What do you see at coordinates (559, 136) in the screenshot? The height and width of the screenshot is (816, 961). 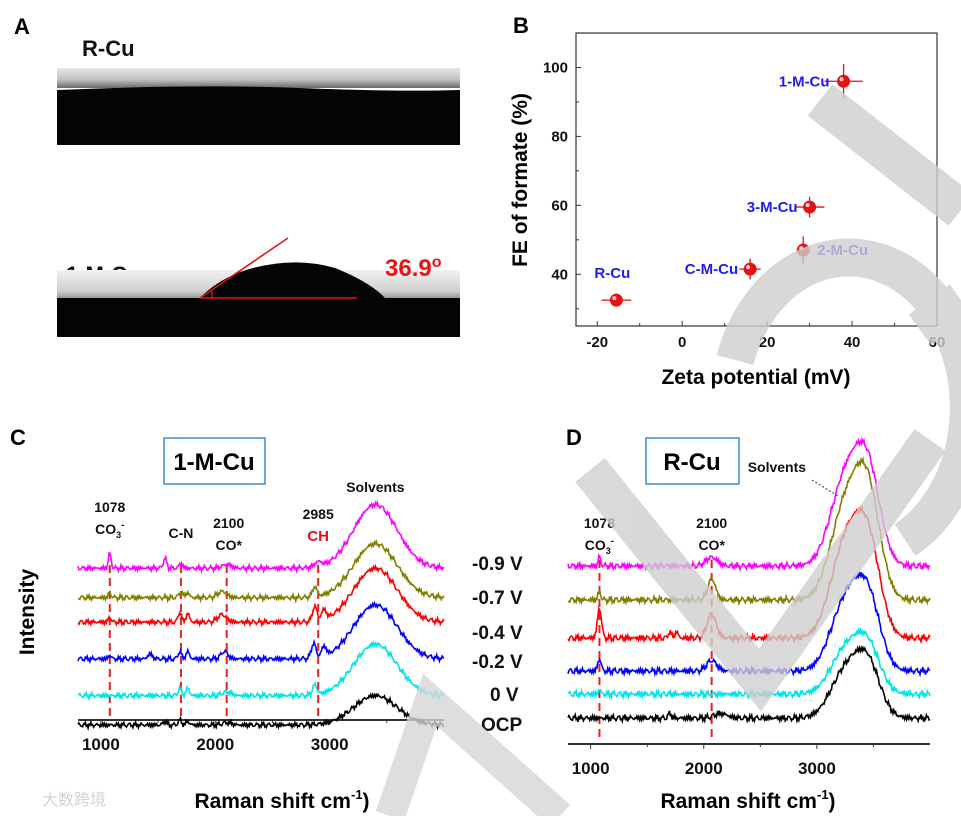 I see `y-tick-label: 80` at bounding box center [559, 136].